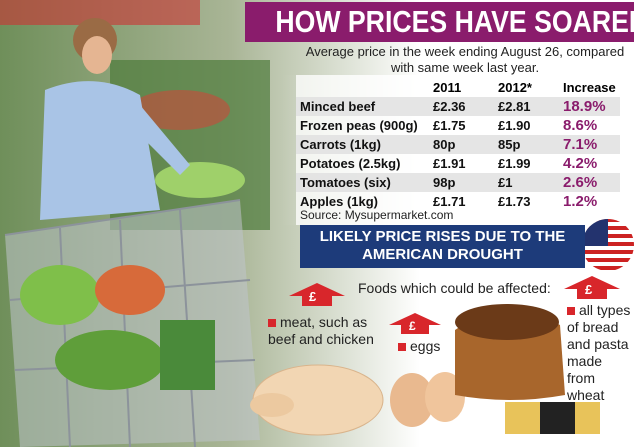  Describe the element at coordinates (160, 140) in the screenshot. I see `woman-arm` at that location.